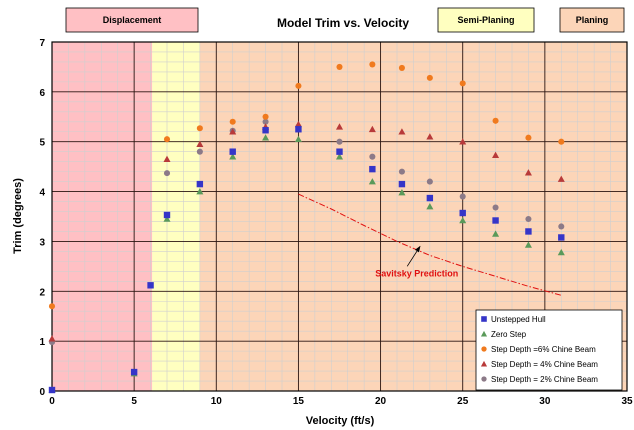  Describe the element at coordinates (345, 20) in the screenshot. I see `region-labels: Displacement Semi-Planing Planing` at that location.